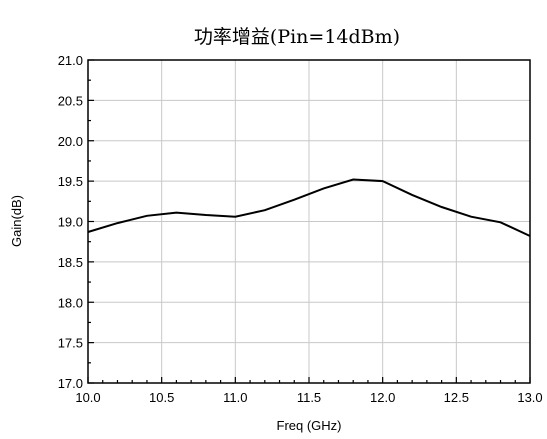 The height and width of the screenshot is (439, 547). Describe the element at coordinates (161, 397) in the screenshot. I see `x-tick-label: 10.5` at that location.